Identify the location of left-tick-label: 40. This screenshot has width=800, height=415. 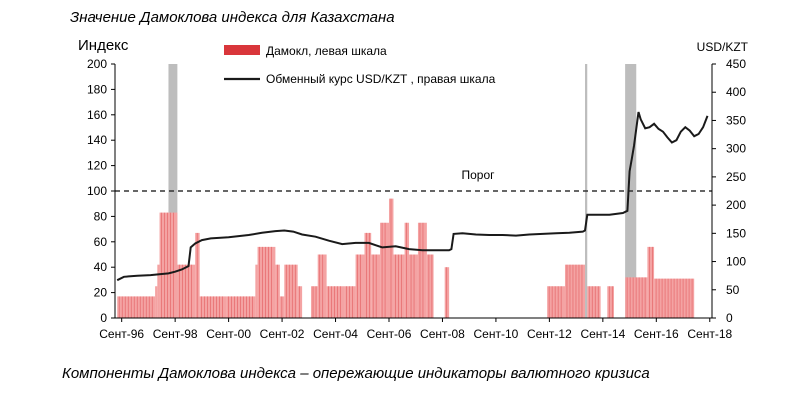
(101, 267).